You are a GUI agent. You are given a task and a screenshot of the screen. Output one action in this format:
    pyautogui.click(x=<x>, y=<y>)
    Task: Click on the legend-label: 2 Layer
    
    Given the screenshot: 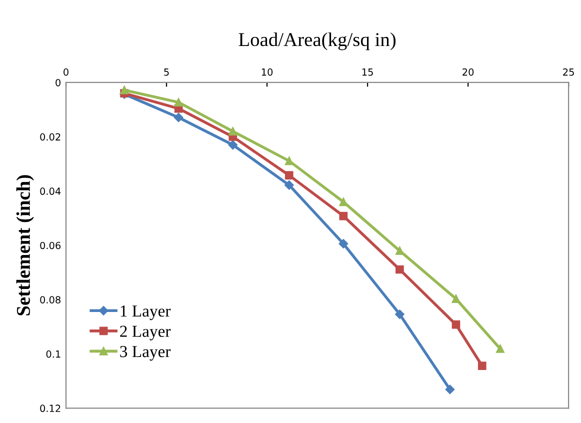 What is the action you would take?
    pyautogui.click(x=145, y=333)
    